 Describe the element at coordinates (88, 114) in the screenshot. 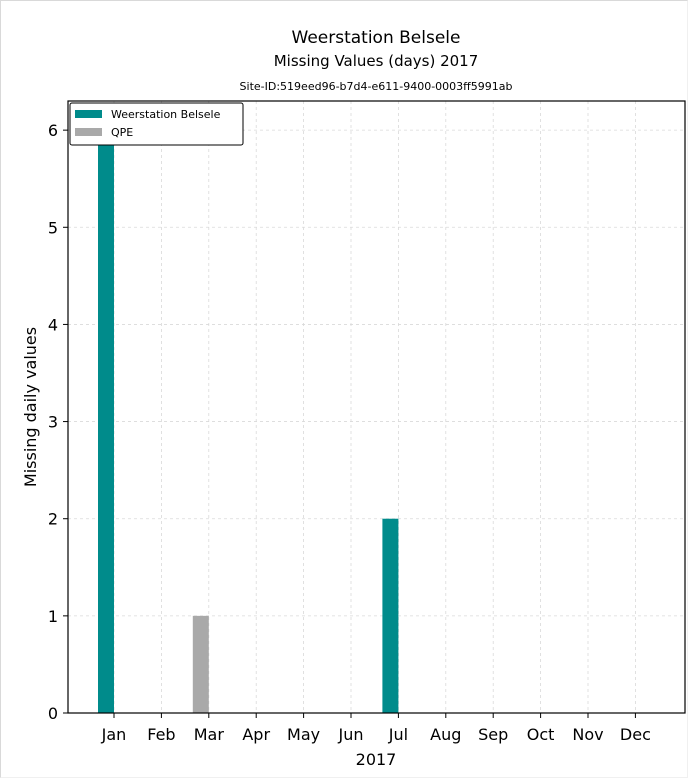

I see `legend-swatch-weerstation-belsele` at that location.